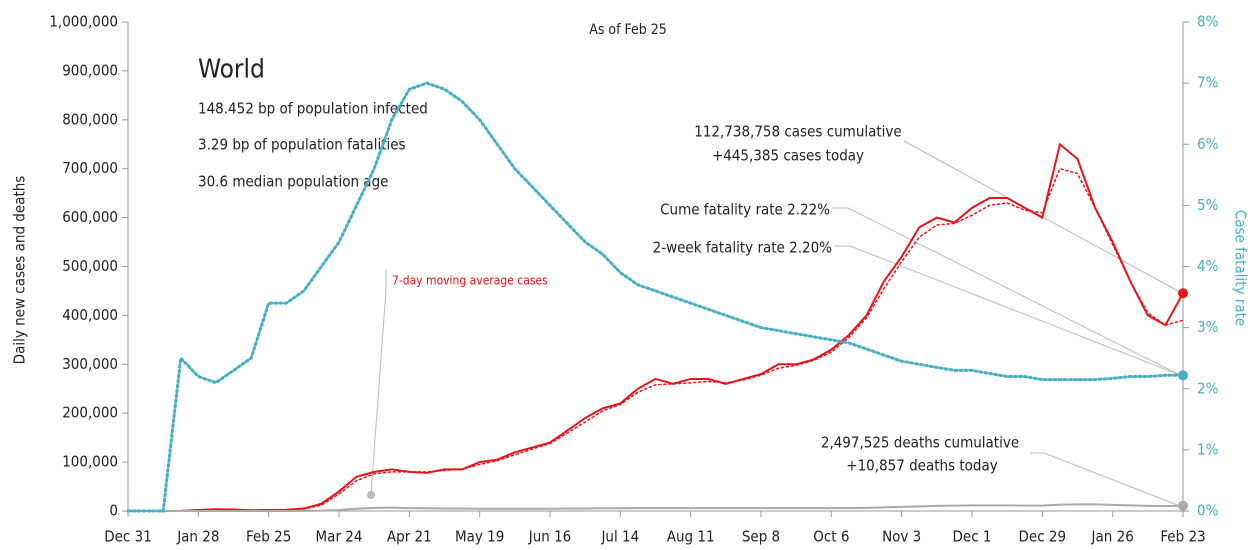  Describe the element at coordinates (90, 364) in the screenshot. I see `y-tick-label: 300,000` at that location.